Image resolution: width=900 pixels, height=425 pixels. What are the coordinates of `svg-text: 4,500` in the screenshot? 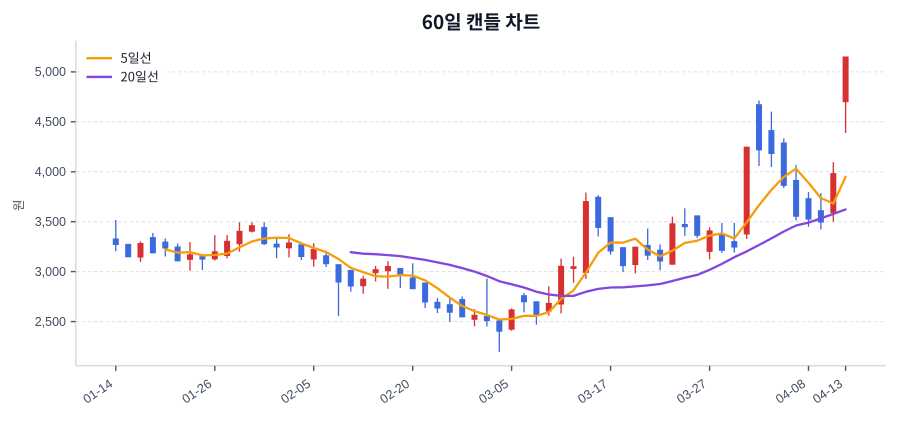 It's located at (50, 122).